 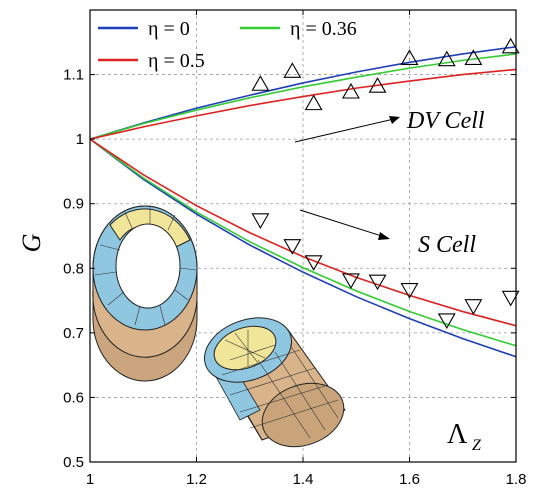 What do you see at coordinates (346, 130) in the screenshot?
I see `dv-cell-arrow` at bounding box center [346, 130].